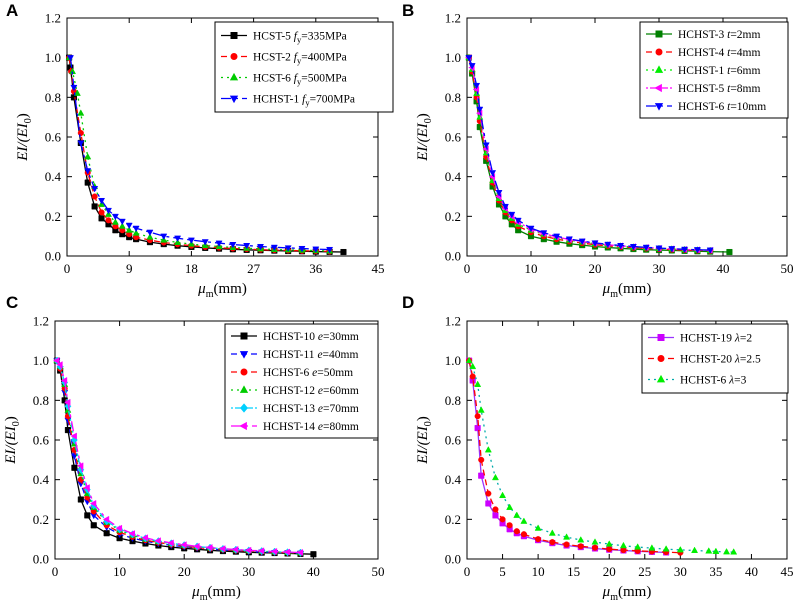  I want to click on x-tick-label: 50, so click(378, 571).